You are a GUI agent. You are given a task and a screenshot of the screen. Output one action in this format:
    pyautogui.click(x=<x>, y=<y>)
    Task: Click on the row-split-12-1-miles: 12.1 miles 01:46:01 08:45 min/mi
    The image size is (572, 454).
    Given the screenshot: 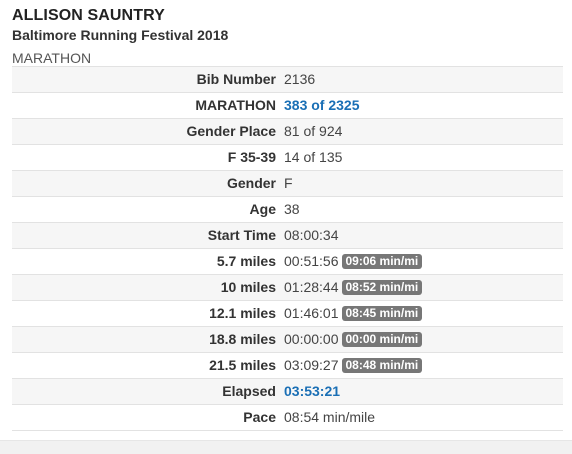 What is the action you would take?
    pyautogui.click(x=287, y=313)
    